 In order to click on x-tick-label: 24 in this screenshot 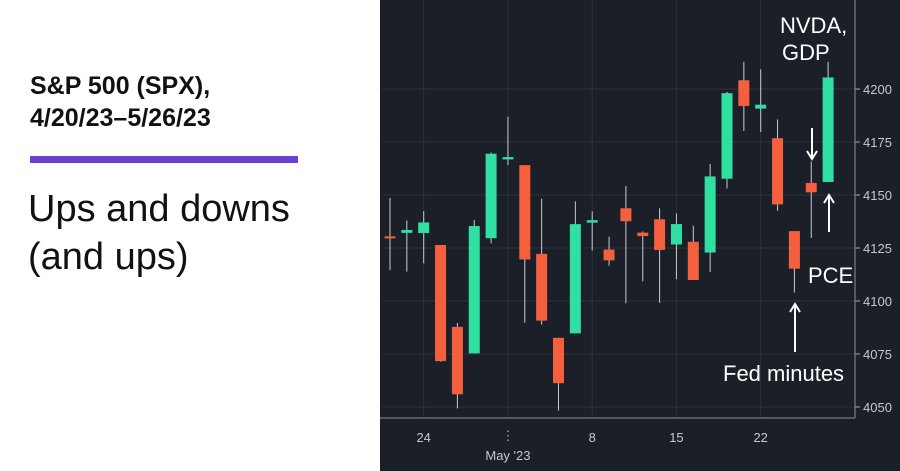, I will do `click(423, 437)`.